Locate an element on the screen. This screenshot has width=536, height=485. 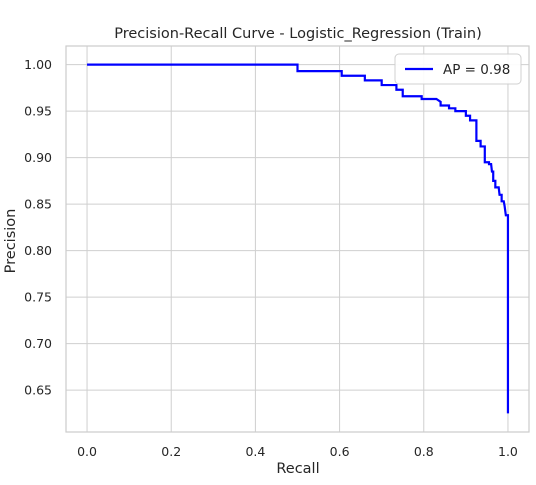
x-tick-label: 0.2 is located at coordinates (171, 451).